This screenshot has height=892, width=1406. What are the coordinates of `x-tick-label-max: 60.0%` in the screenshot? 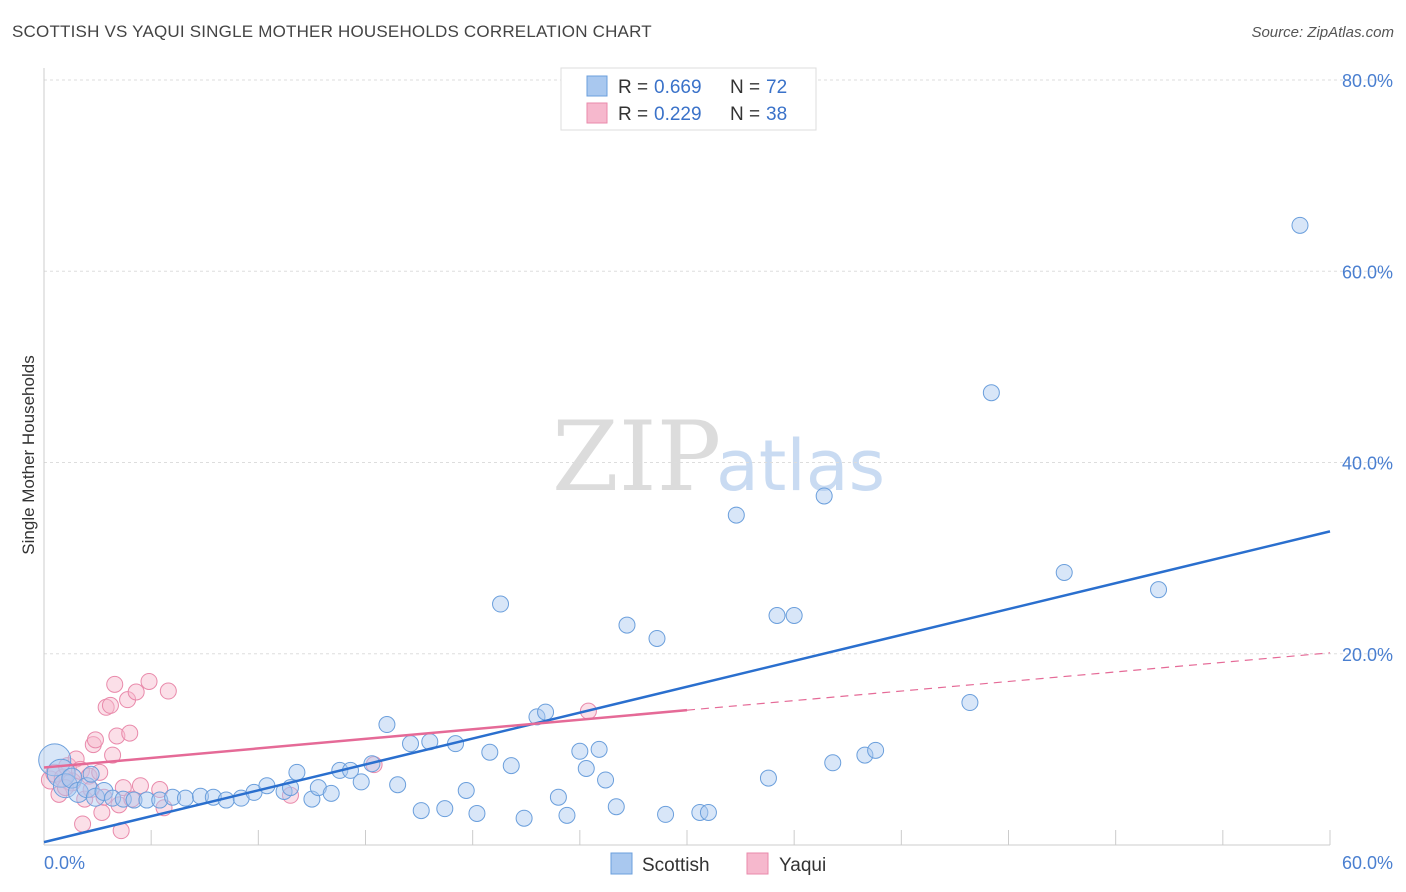 It's located at (1367, 863).